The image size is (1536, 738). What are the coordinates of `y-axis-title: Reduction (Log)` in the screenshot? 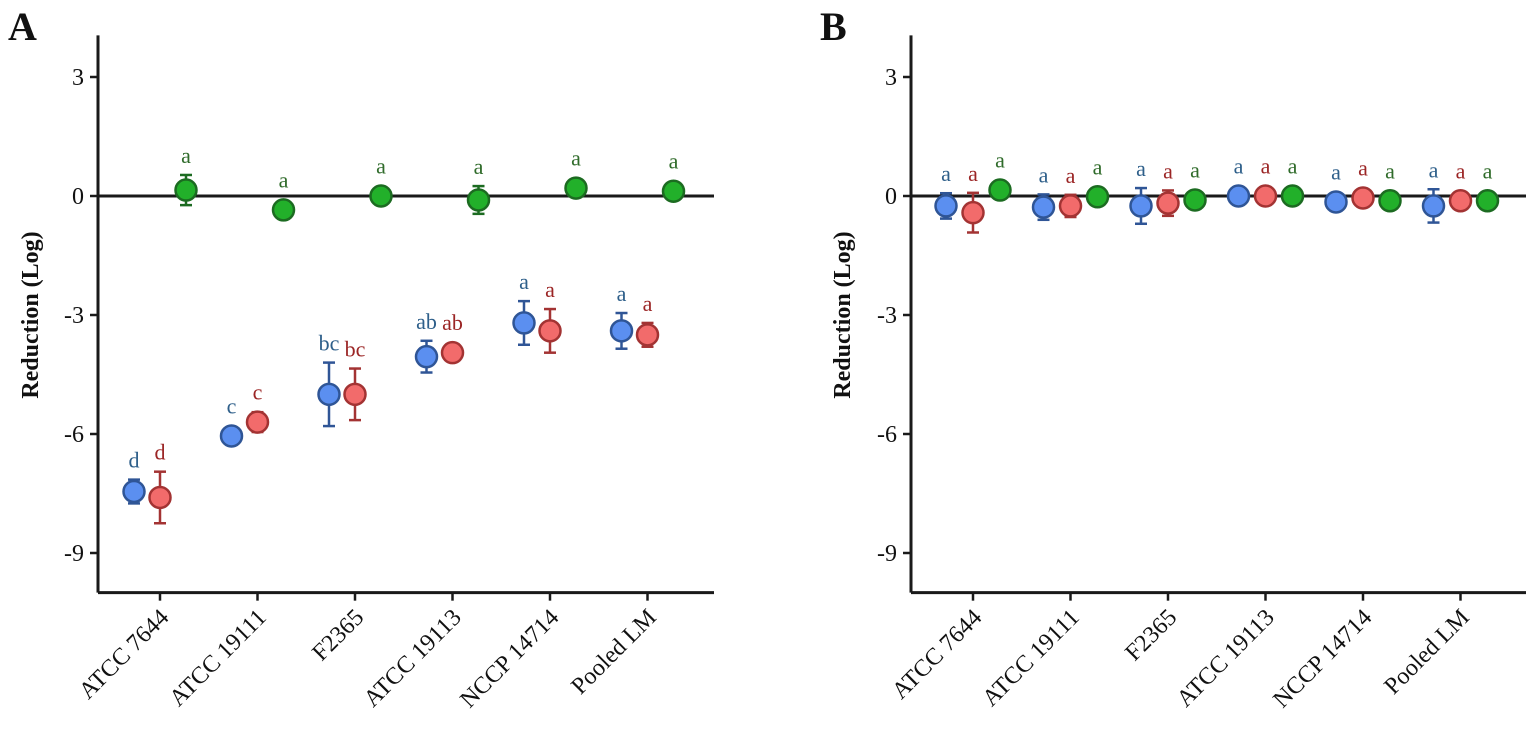 It's located at (31, 314).